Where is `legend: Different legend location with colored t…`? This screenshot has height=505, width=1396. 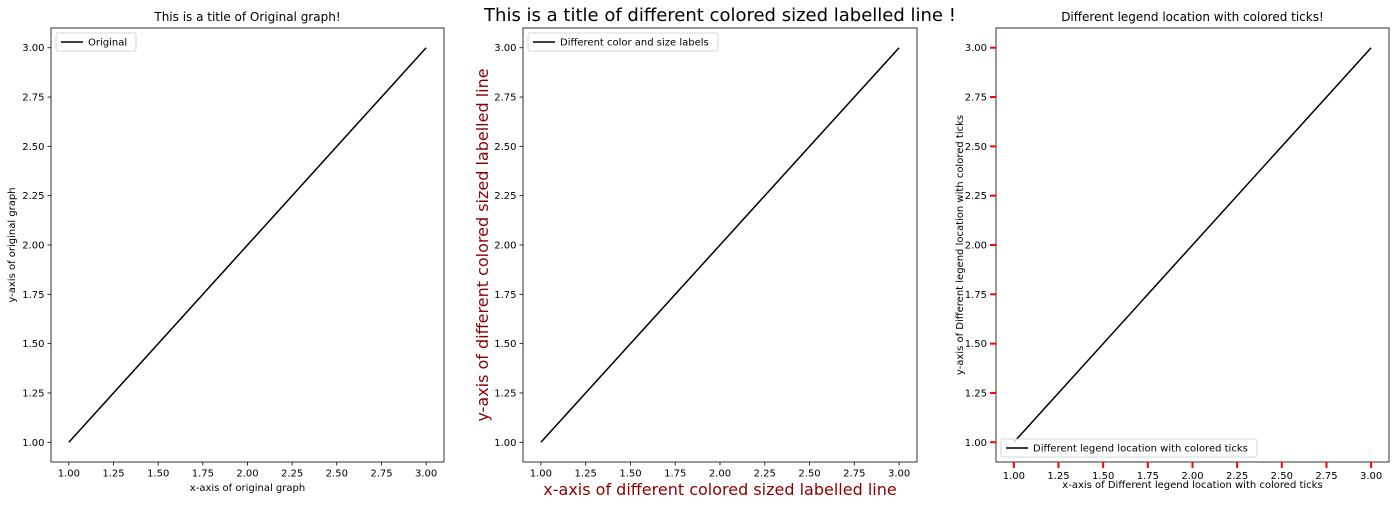 legend: Different legend location with colored t… is located at coordinates (1129, 448).